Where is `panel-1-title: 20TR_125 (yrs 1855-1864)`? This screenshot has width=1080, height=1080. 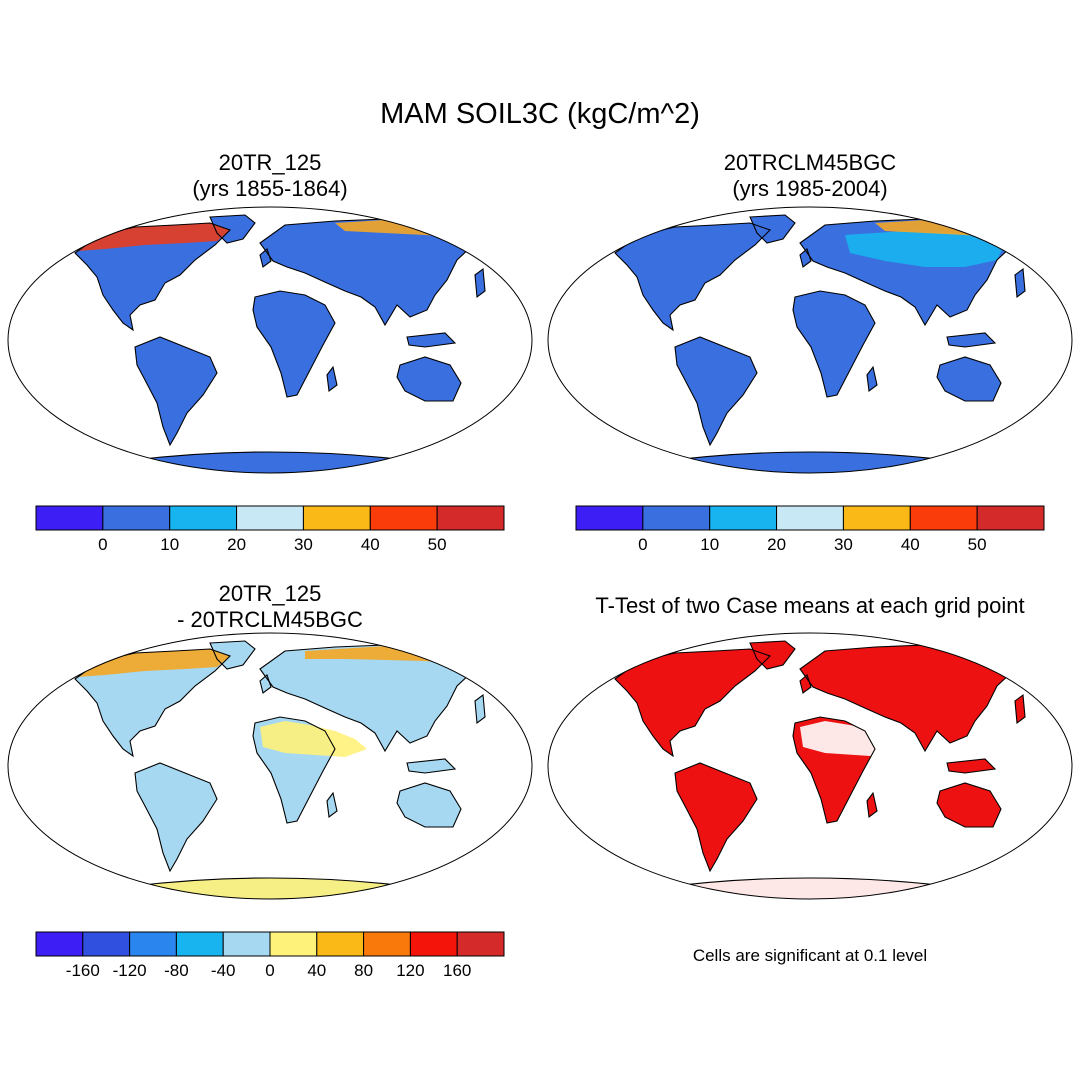 panel-1-title: 20TR_125 (yrs 1855-1864) is located at coordinates (270, 176).